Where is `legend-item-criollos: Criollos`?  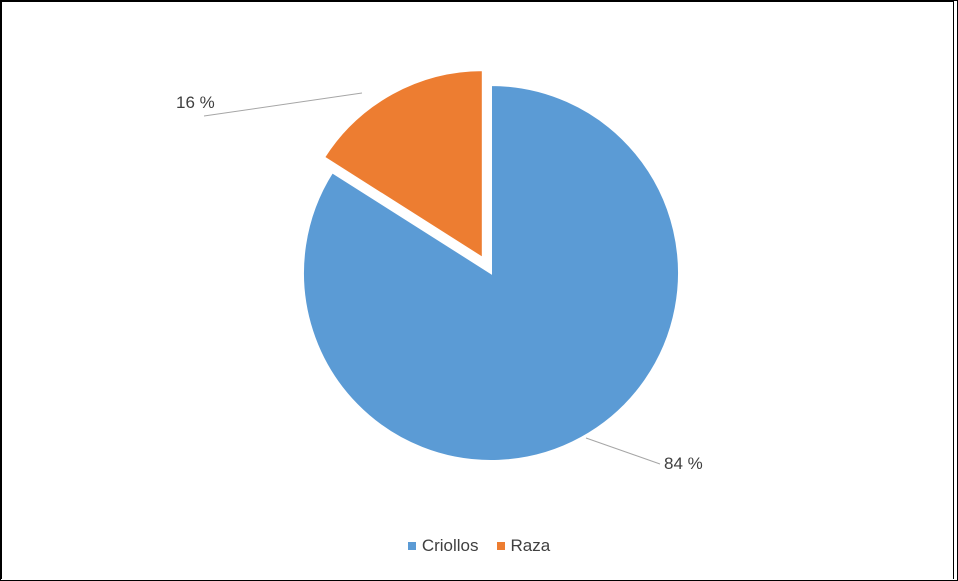
legend-item-criollos: Criollos is located at coordinates (443, 546).